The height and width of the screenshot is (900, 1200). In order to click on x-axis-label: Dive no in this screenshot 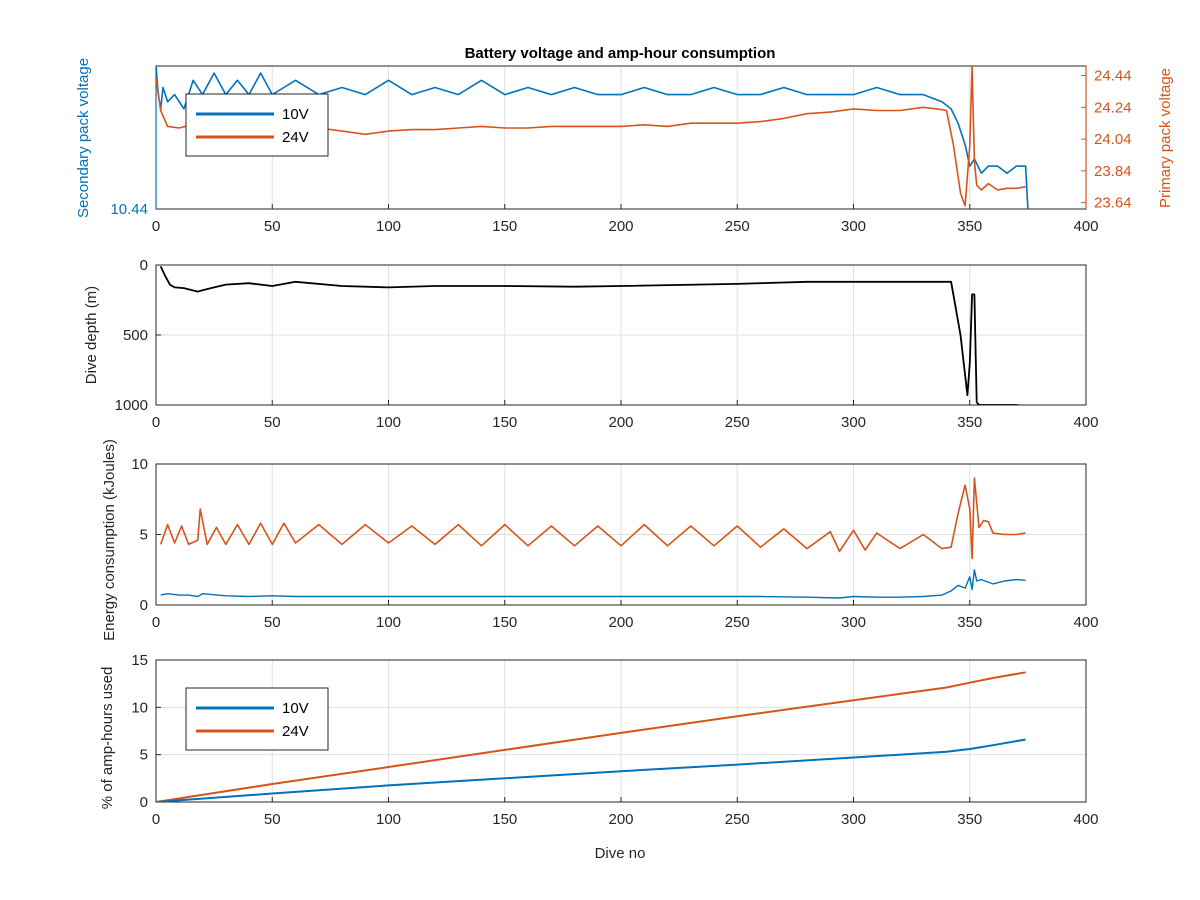, I will do `click(620, 853)`.